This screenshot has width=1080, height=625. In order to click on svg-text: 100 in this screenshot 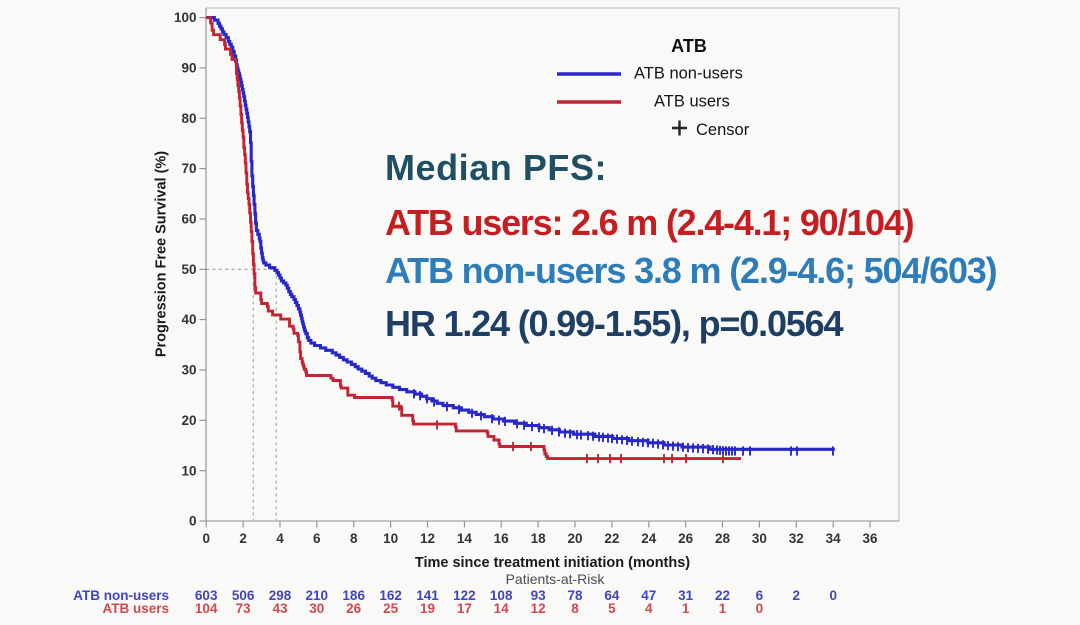, I will do `click(185, 17)`.